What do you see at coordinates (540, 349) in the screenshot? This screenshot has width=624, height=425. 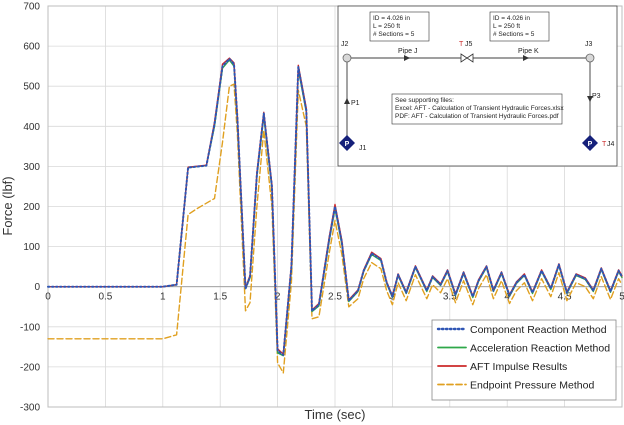 I see `legend-label-1: Acceleration Reaction Method` at bounding box center [540, 349].